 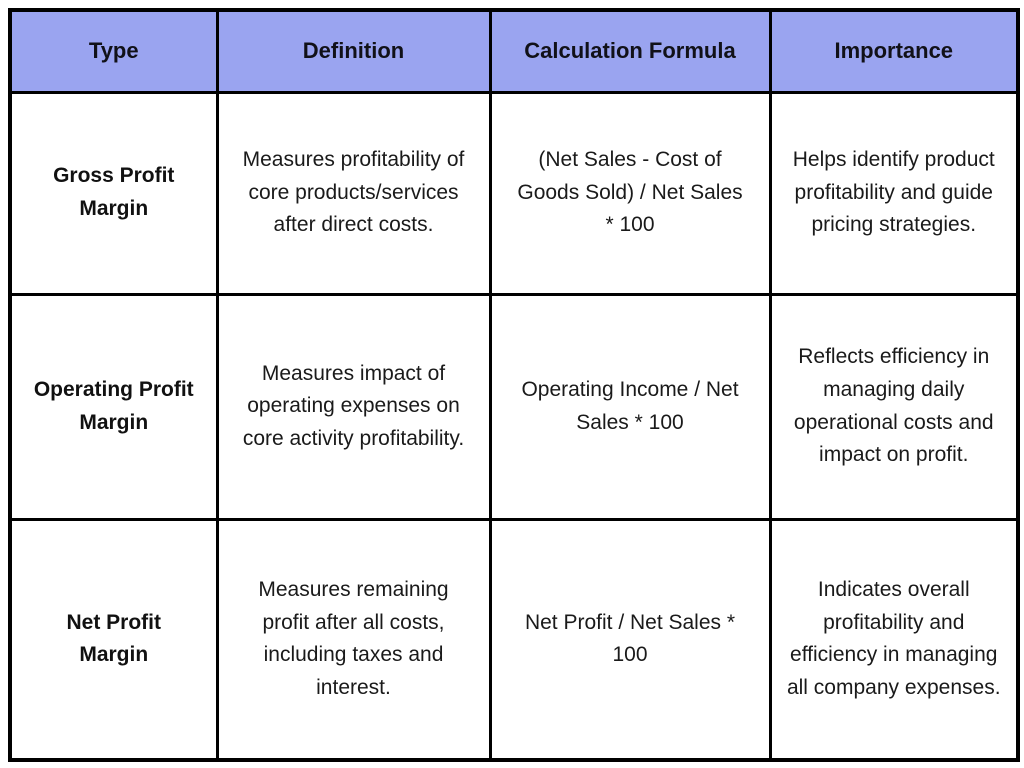 What do you see at coordinates (113, 406) in the screenshot?
I see `cell-type: Operating Profit Margin` at bounding box center [113, 406].